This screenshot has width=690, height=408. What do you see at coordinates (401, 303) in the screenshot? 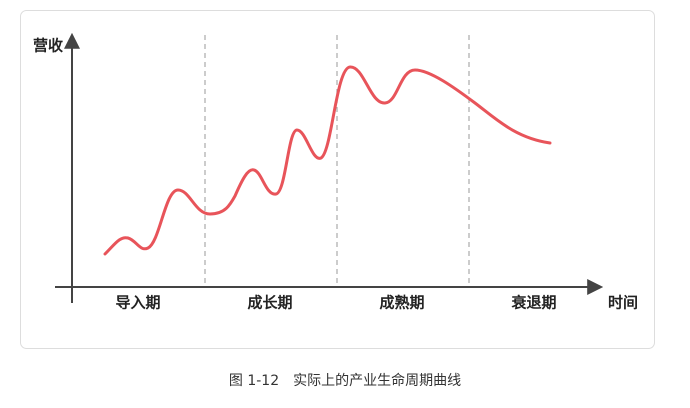
I see `stage-label: 成熟期` at bounding box center [401, 303].